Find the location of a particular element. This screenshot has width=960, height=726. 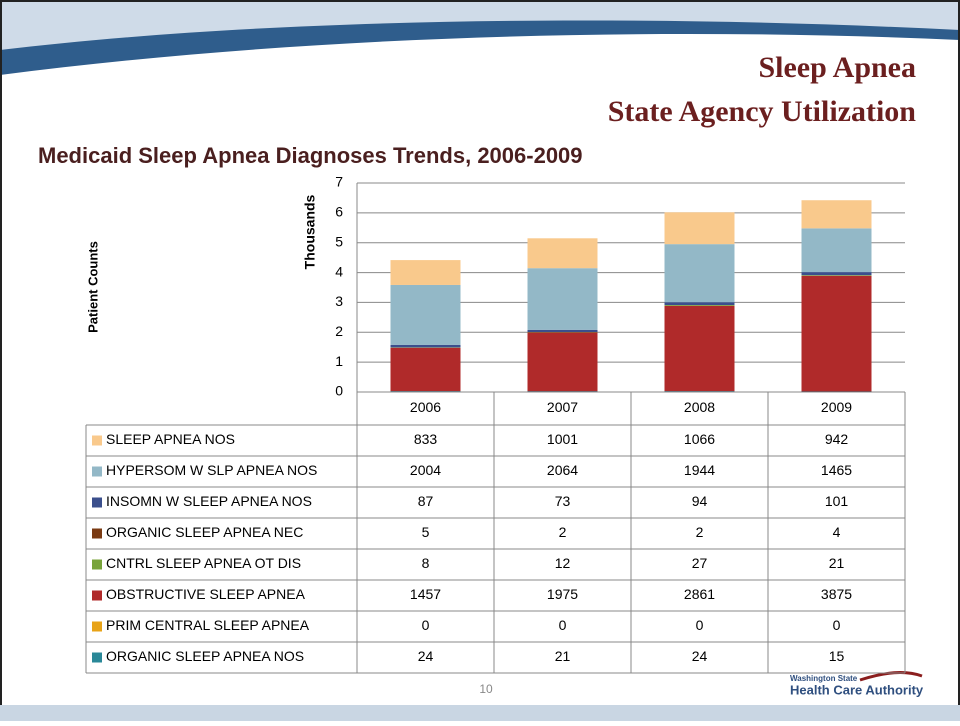

table-cell: 1457 is located at coordinates (425, 594).